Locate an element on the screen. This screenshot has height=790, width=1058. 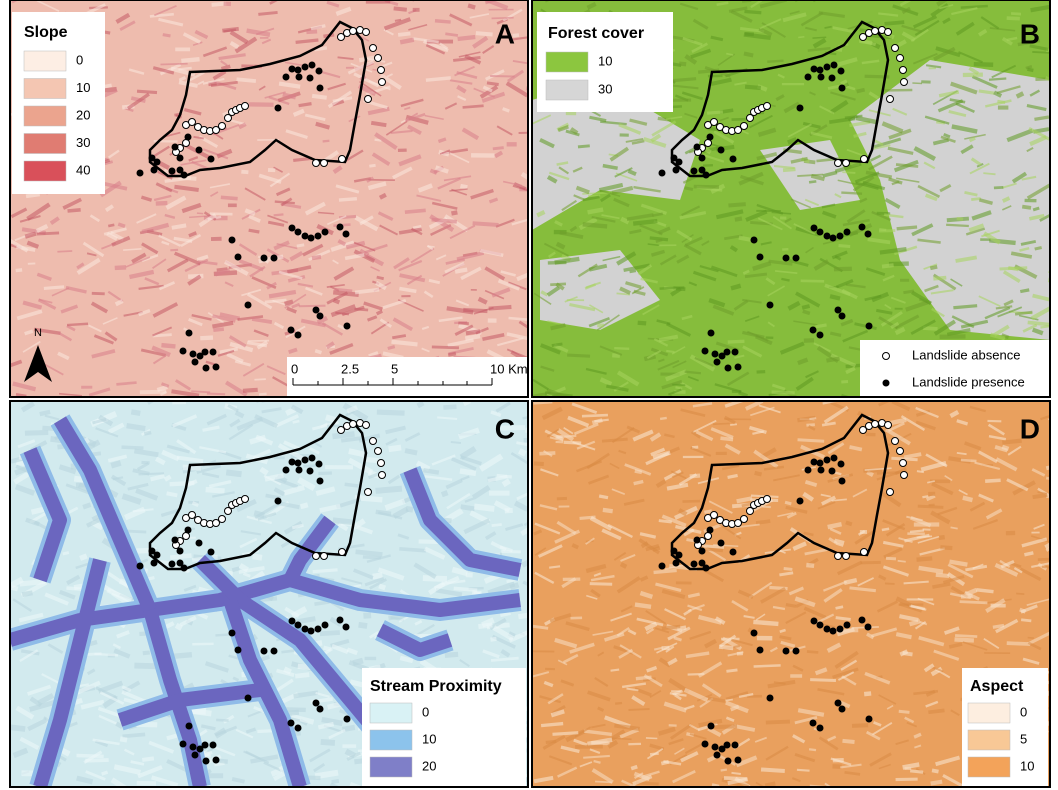
stream is located at coordinates (175, 697).